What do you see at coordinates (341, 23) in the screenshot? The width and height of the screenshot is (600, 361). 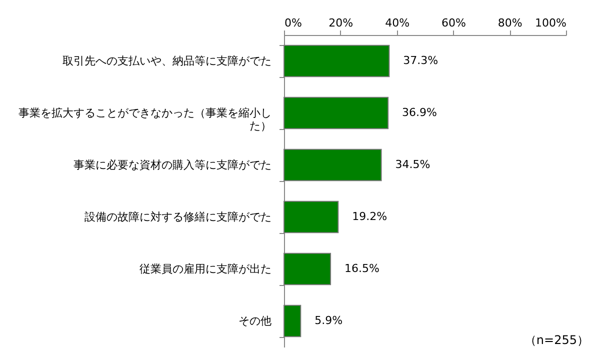 I see `x-tick-label: 20%` at bounding box center [341, 23].